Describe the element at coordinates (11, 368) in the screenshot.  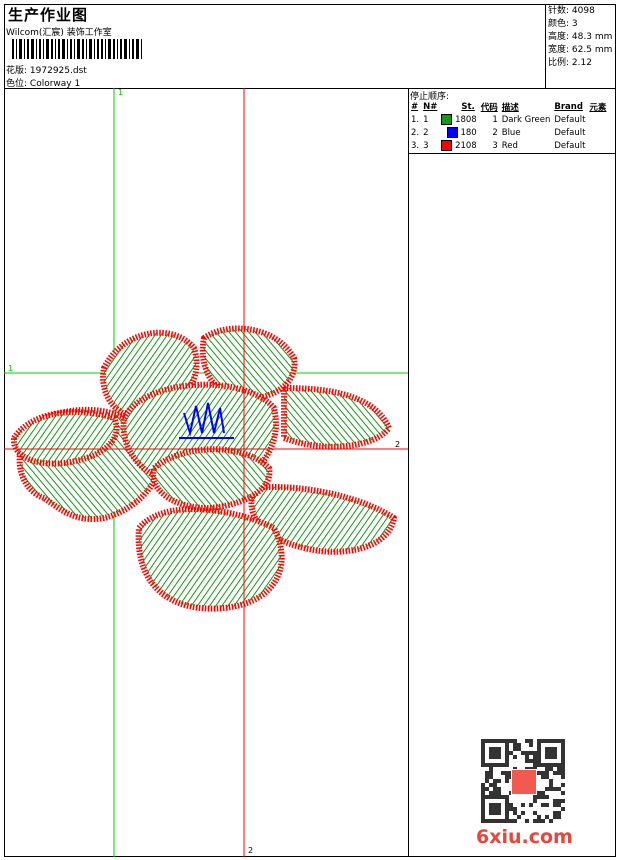
I see `axis-label-green-left: 1` at that location.